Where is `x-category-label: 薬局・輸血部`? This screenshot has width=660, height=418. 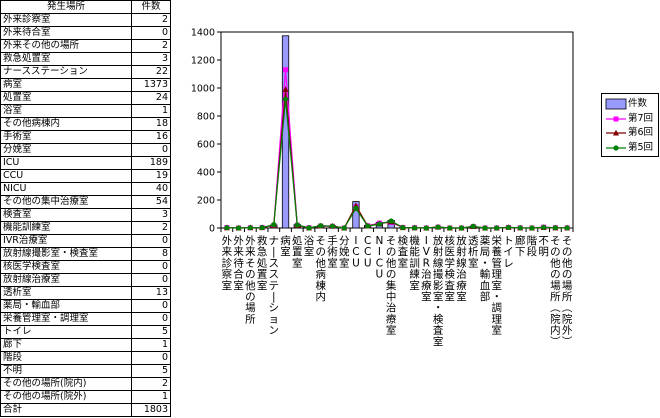
x-category-label: 薬局・輸血部 is located at coordinates (485, 269).